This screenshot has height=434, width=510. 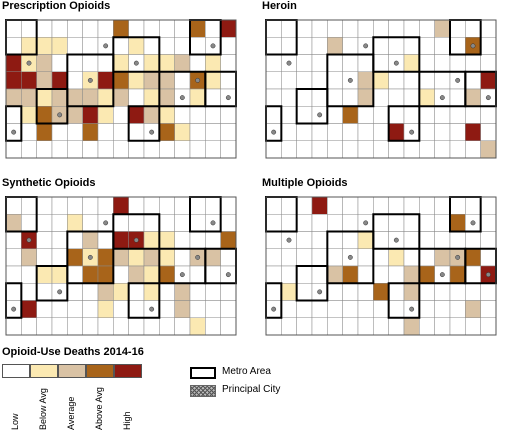 What do you see at coordinates (71, 413) in the screenshot?
I see `legend-label-average: Average` at bounding box center [71, 413].